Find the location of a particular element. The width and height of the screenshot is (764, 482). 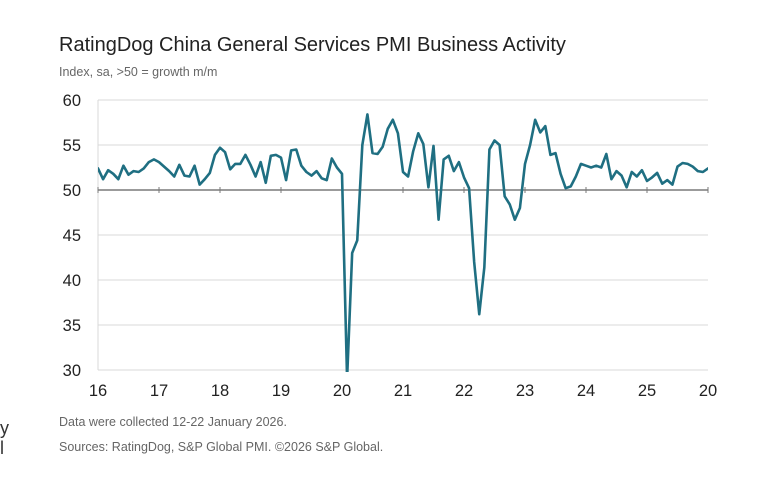

x-tick-label: 21 is located at coordinates (403, 391).